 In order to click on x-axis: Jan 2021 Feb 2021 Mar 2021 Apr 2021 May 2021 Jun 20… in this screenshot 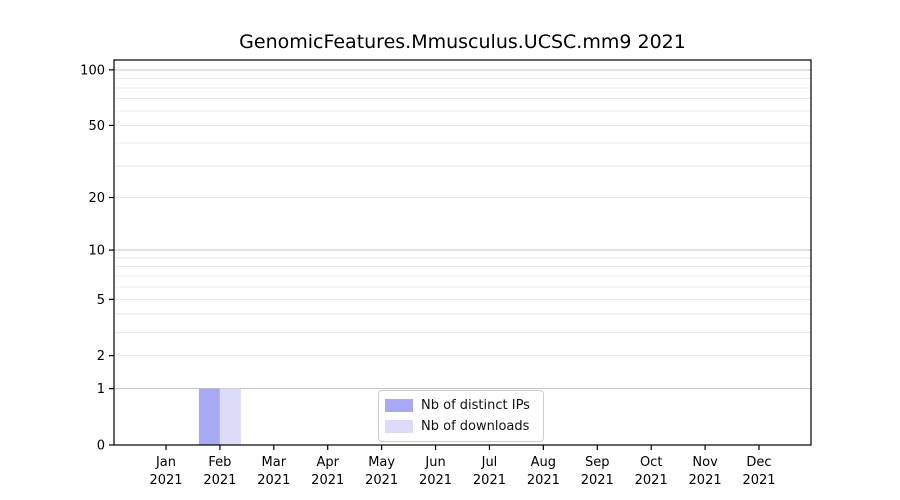, I will do `click(462, 466)`.